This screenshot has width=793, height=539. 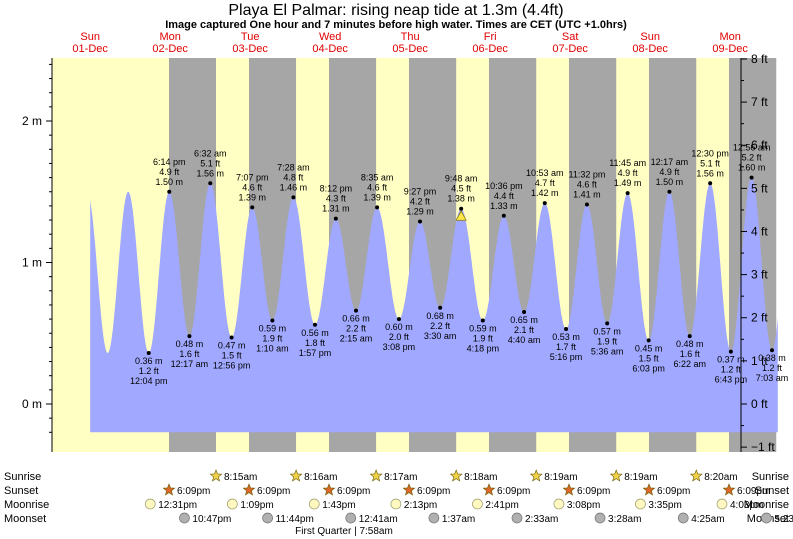 What do you see at coordinates (399, 347) in the screenshot?
I see `low-tide-time-label: 3:08 pm` at bounding box center [399, 347].